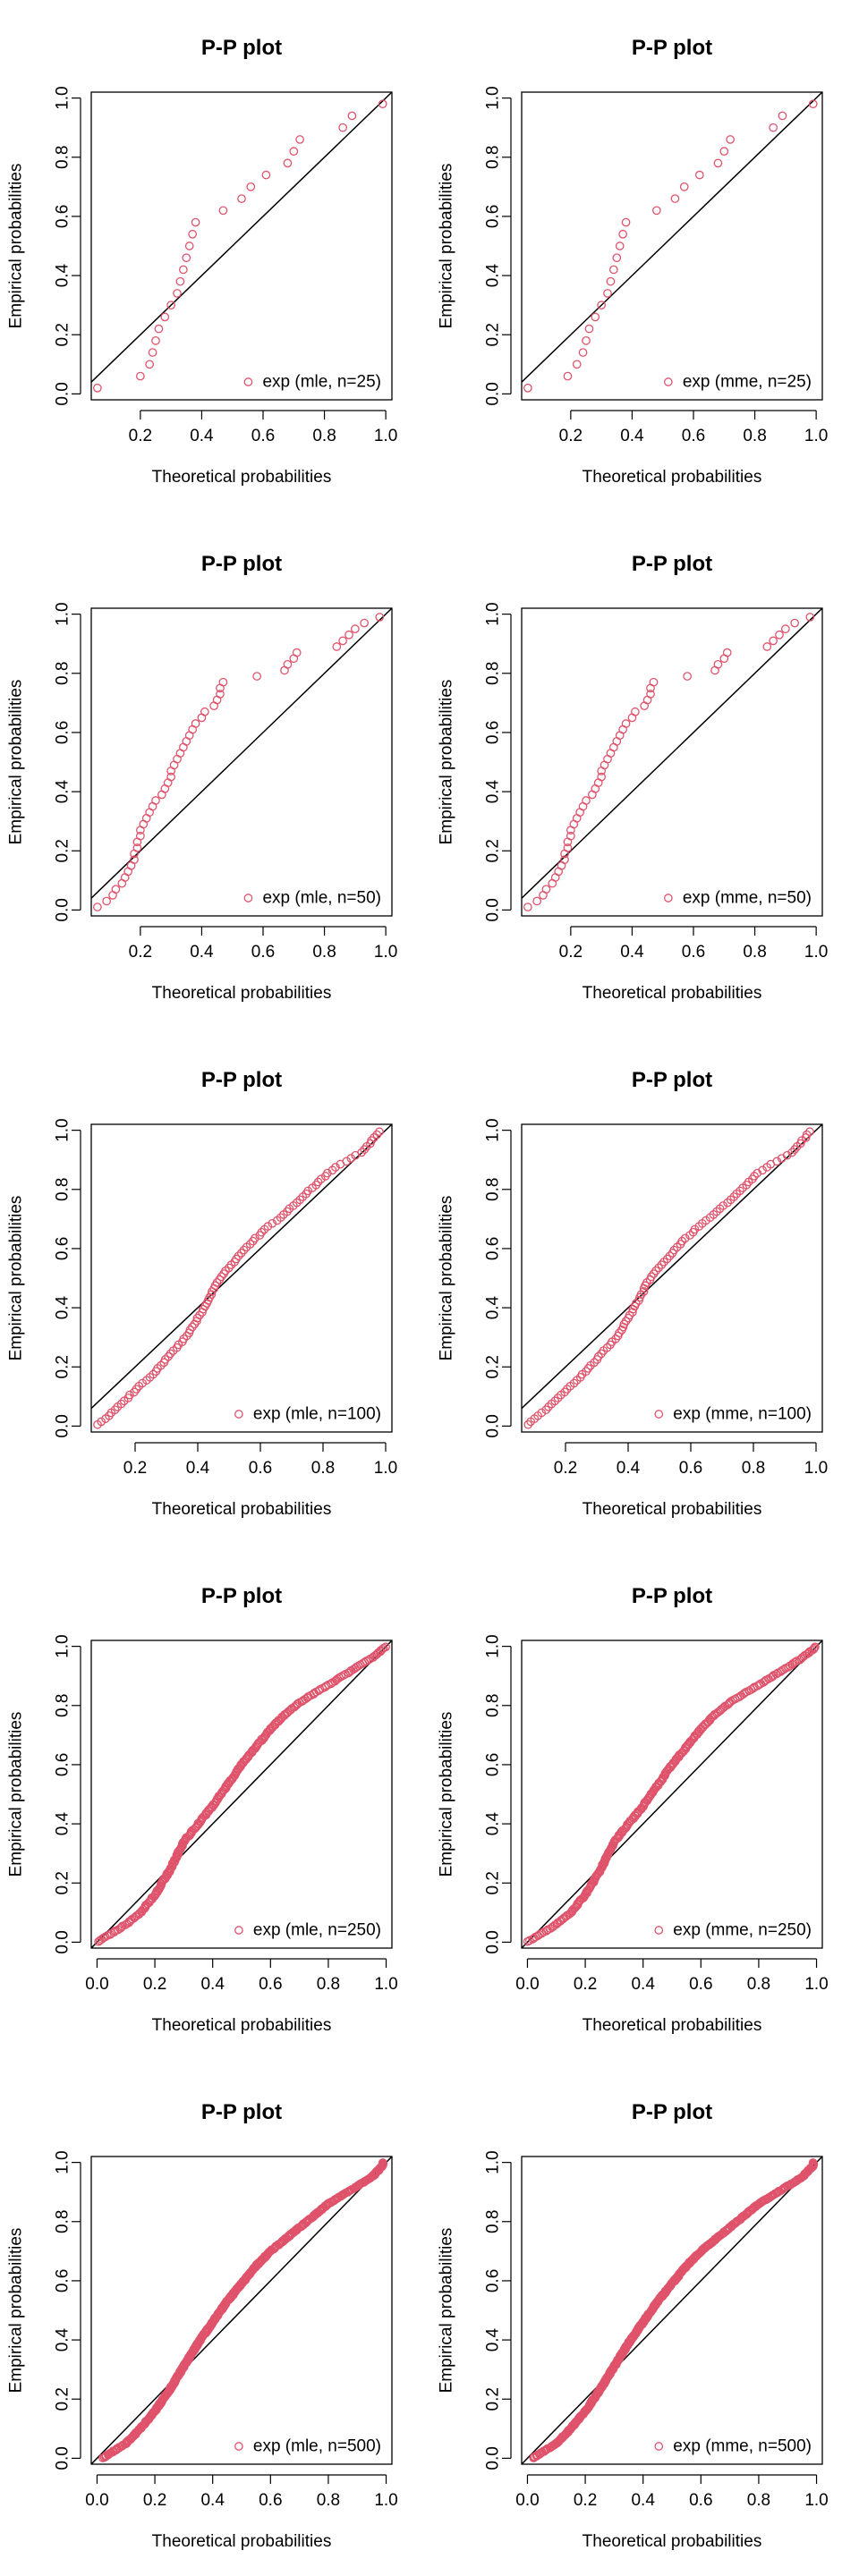 The image size is (859, 2576). What do you see at coordinates (737, 898) in the screenshot?
I see `legend: exp (mme, n=50)` at bounding box center [737, 898].